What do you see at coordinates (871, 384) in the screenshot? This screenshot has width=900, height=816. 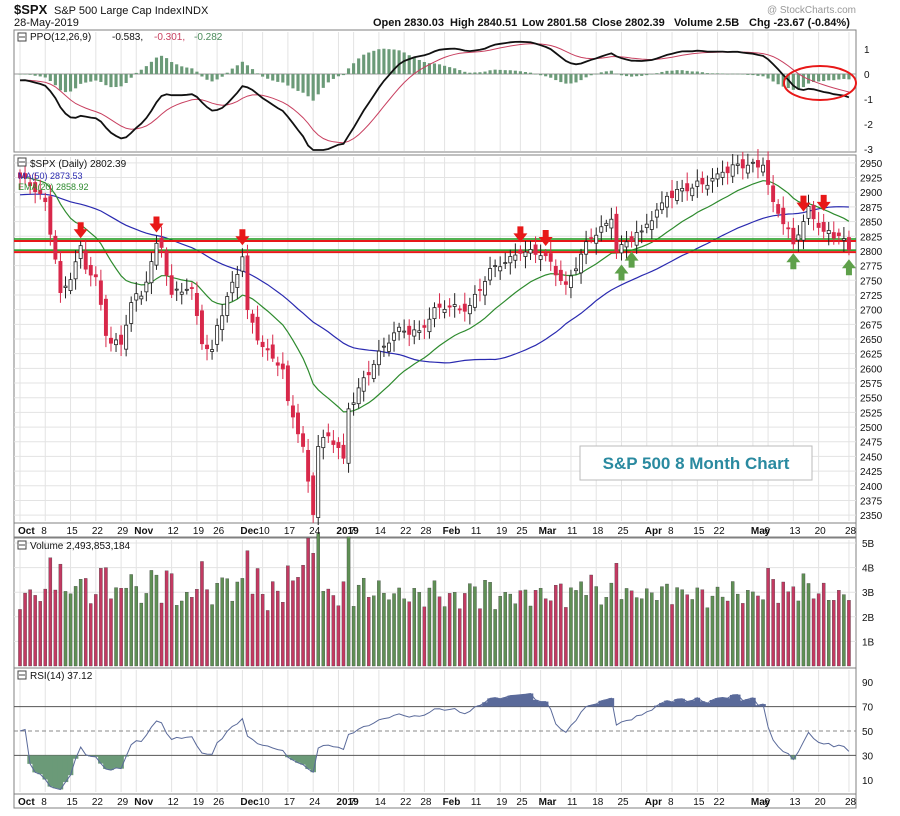 I see `price-tick-label: 2575` at bounding box center [871, 384].